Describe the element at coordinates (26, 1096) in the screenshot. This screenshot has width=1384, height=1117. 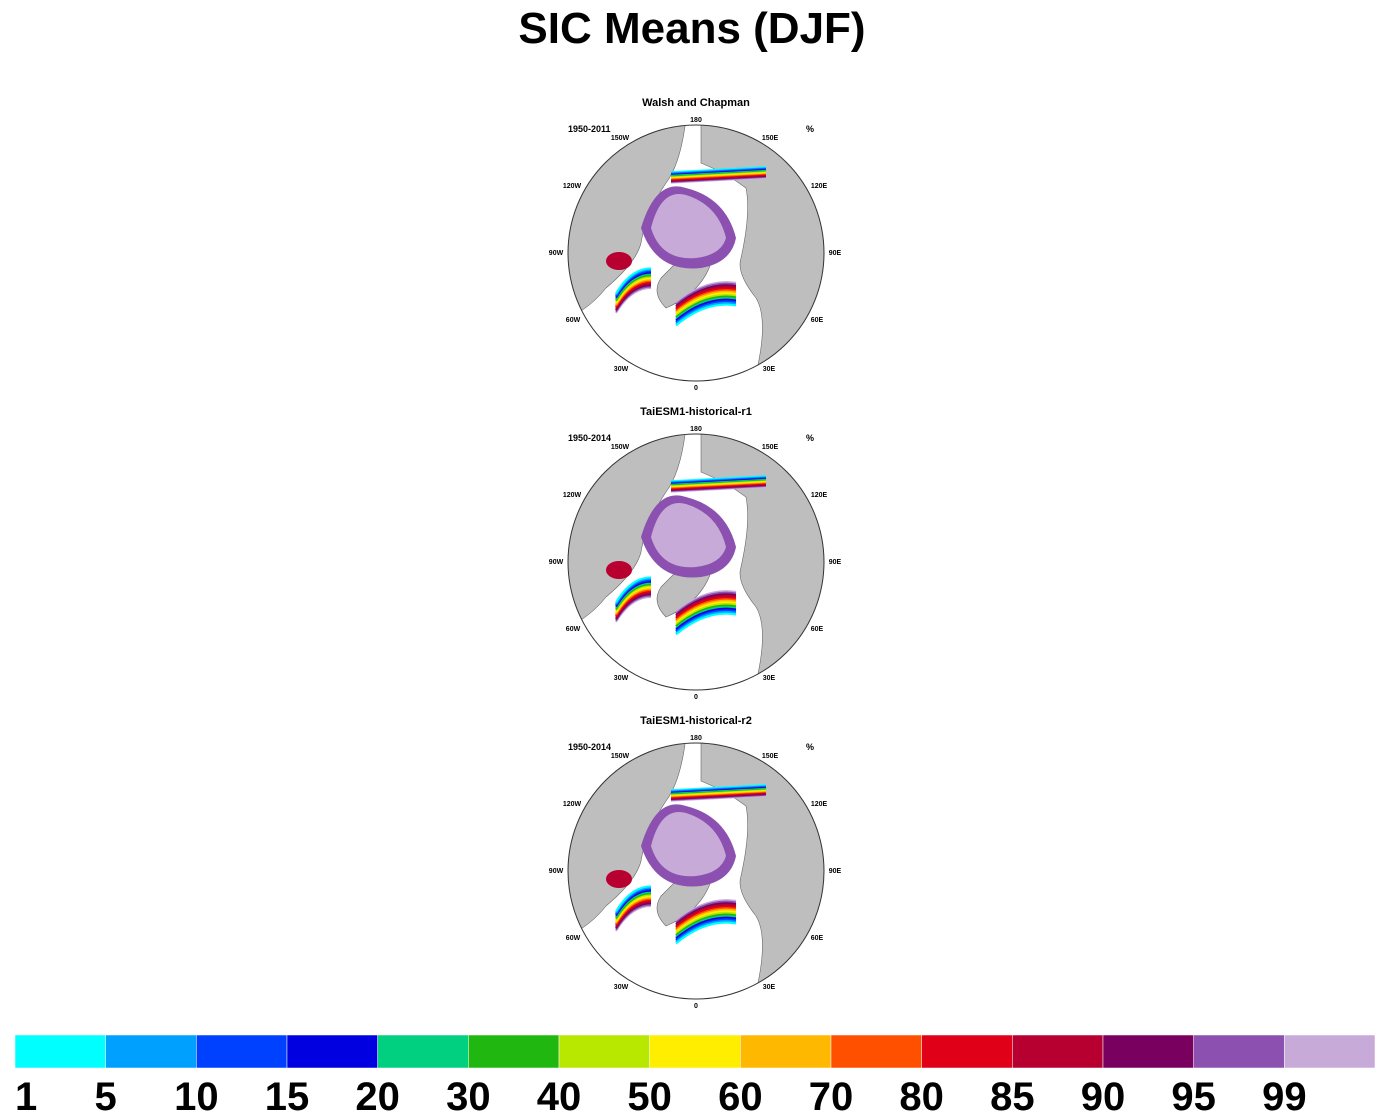
I see `colorbar-label: 1` at that location.